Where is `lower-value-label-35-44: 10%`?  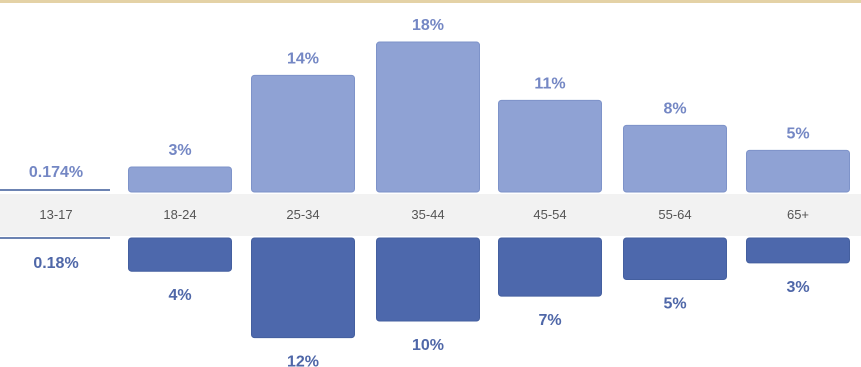
lower-value-label-35-44: 10% is located at coordinates (428, 345).